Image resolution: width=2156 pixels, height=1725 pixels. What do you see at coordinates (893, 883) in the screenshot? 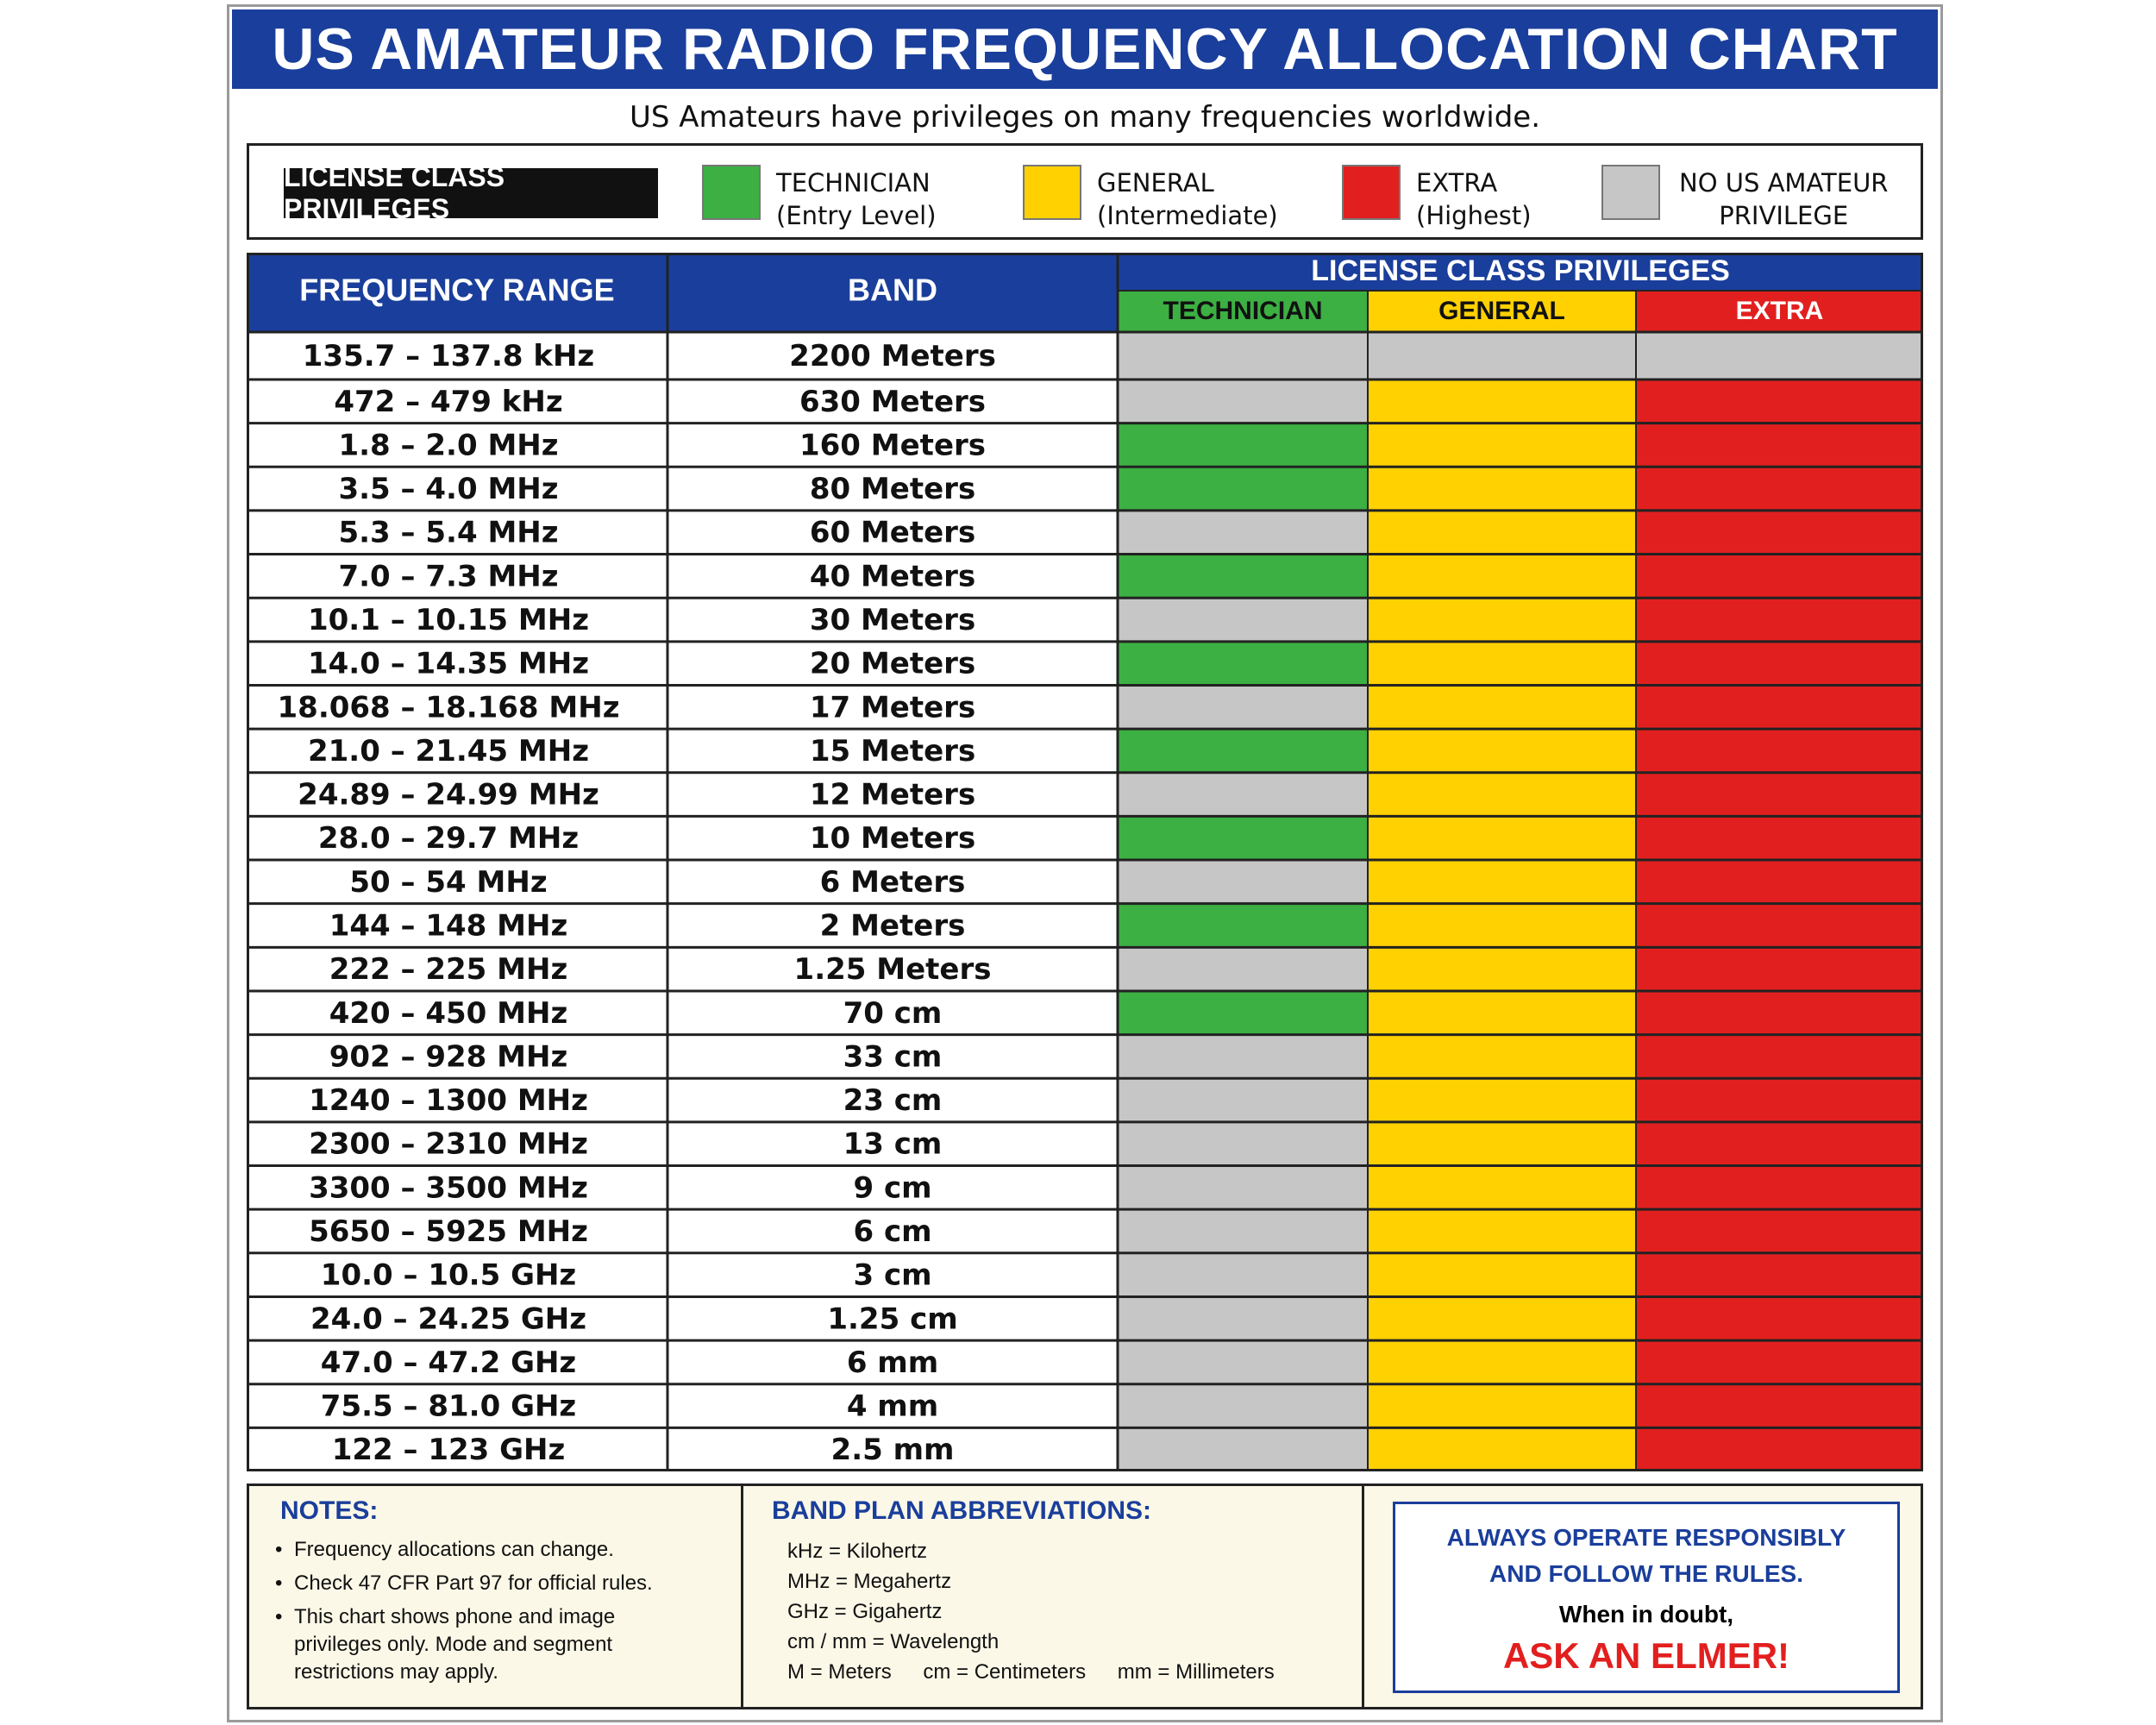
I see `band-label: 6 Meters` at bounding box center [893, 883].